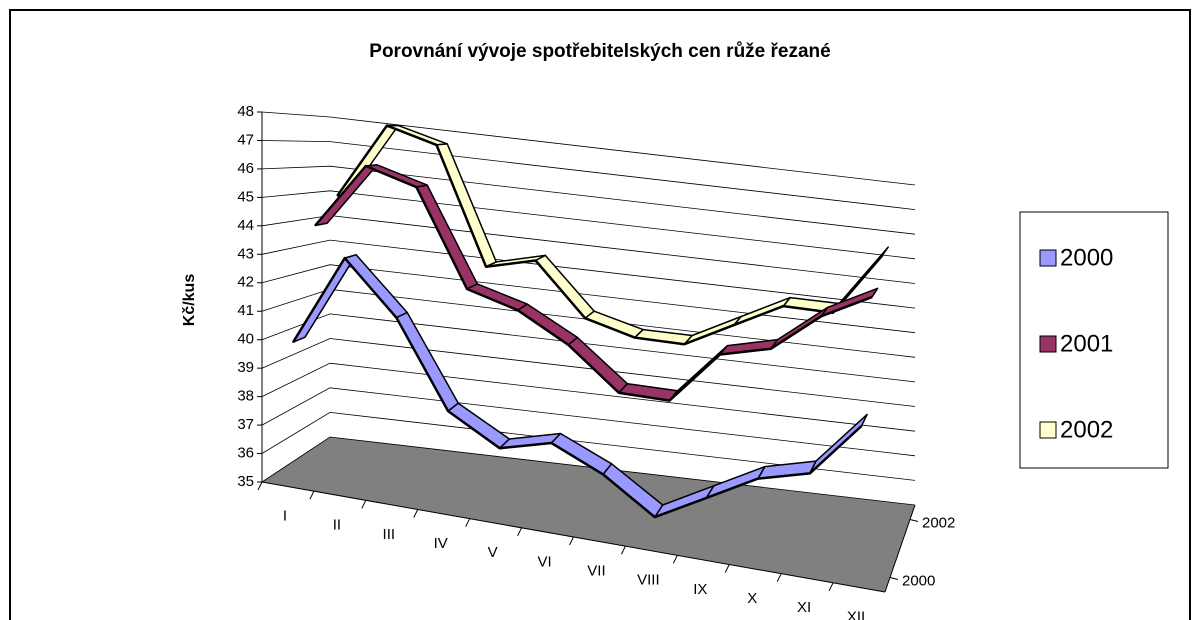 Image resolution: width=1200 pixels, height=620 pixels. Describe the element at coordinates (1086, 257) in the screenshot. I see `legend-label: 2000` at that location.